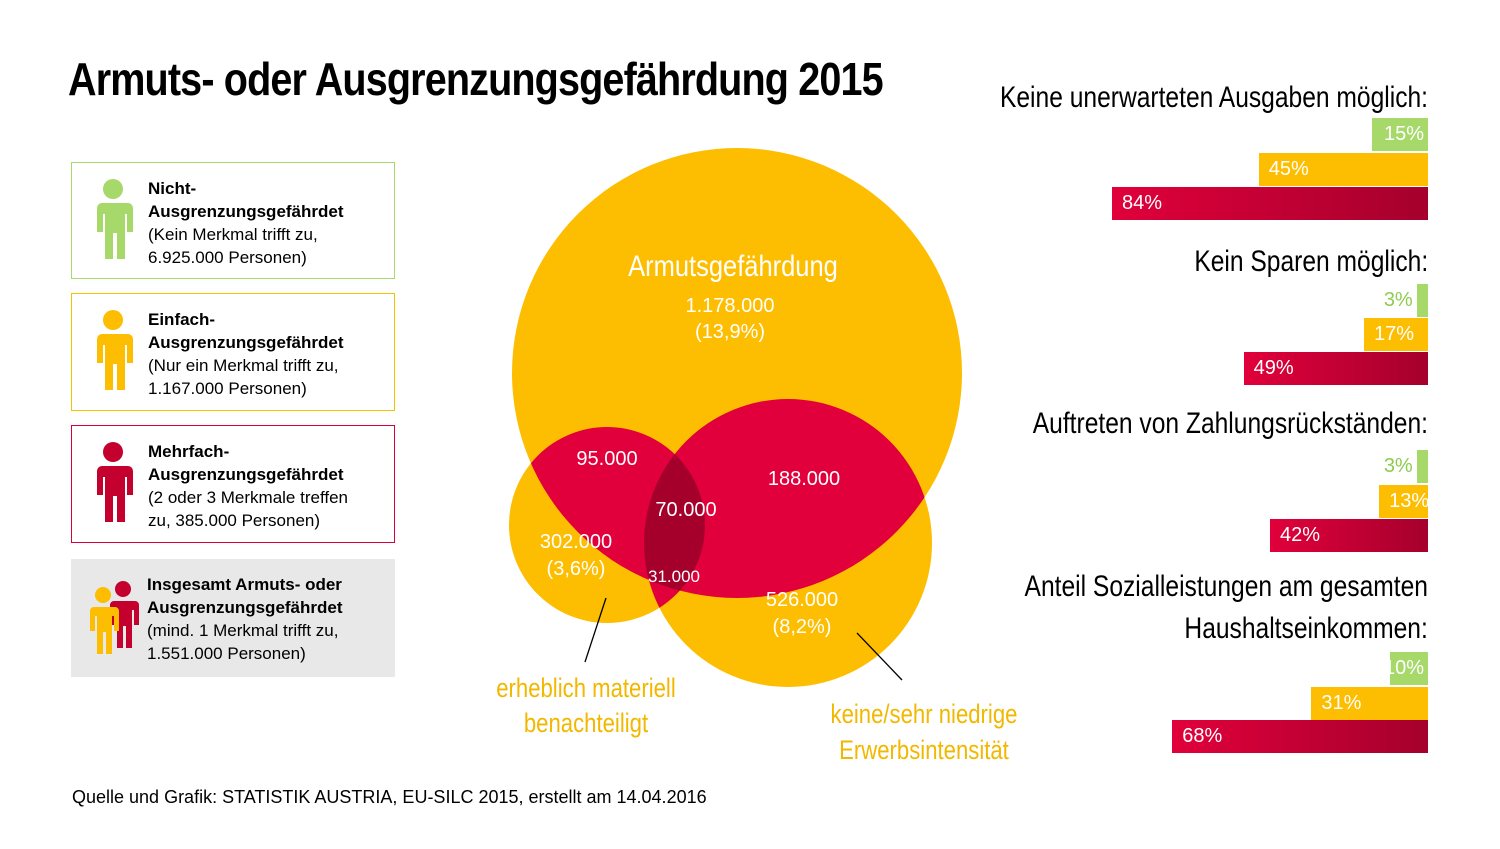 This screenshot has height=849, width=1500. I want to click on person-icon-yellow, so click(115, 350).